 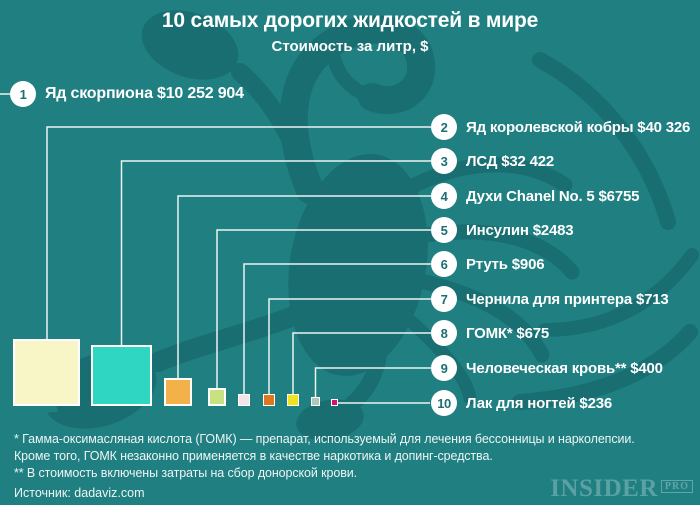 I want to click on legend-item-4: 4 Духи Chanel No. 5 $6755, so click(x=535, y=196).